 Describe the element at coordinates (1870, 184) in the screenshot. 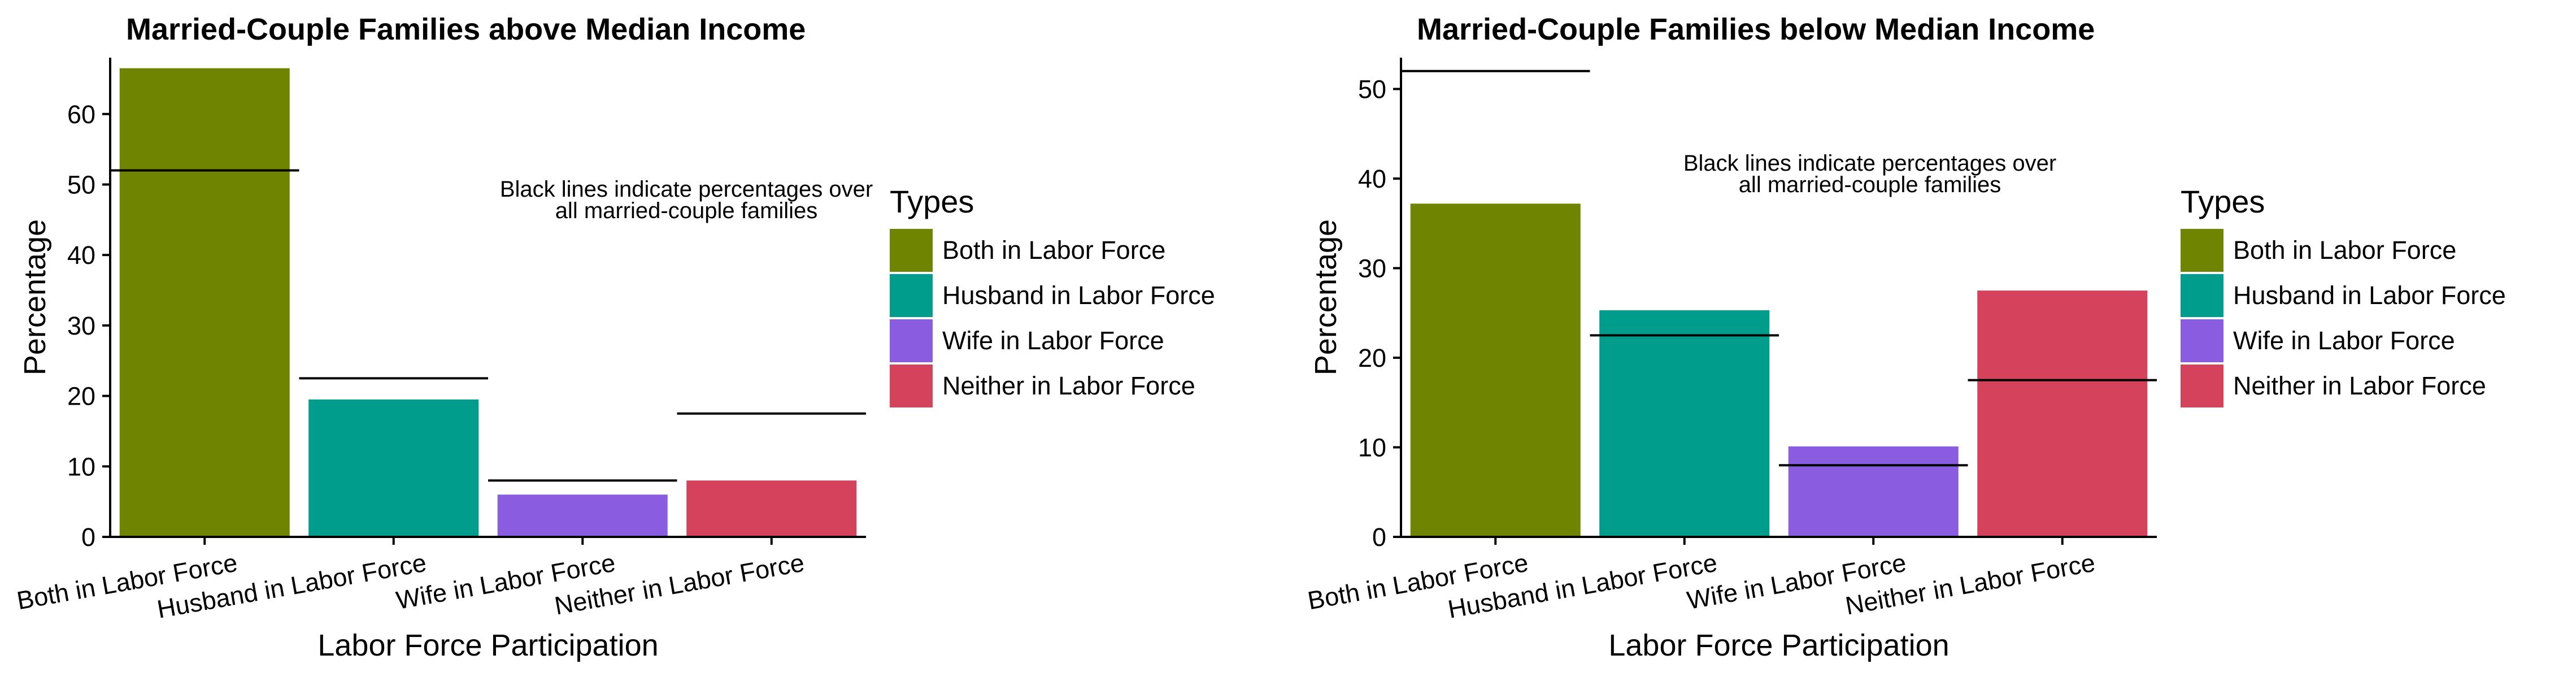

I see `chart2-annotation-line-2: all married-couple families` at that location.